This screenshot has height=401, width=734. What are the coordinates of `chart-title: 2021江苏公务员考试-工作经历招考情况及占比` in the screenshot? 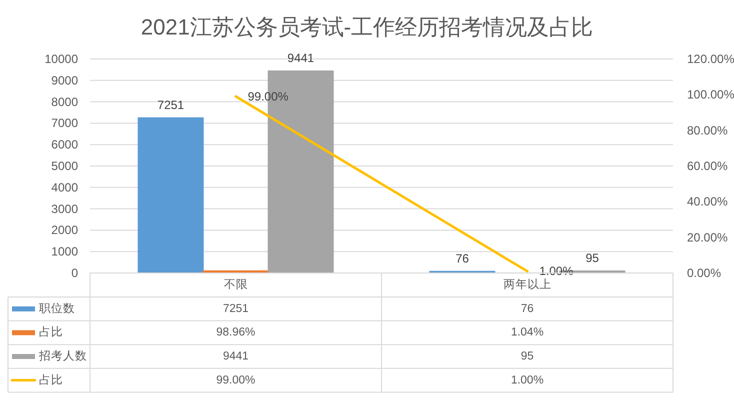 It's located at (367, 27).